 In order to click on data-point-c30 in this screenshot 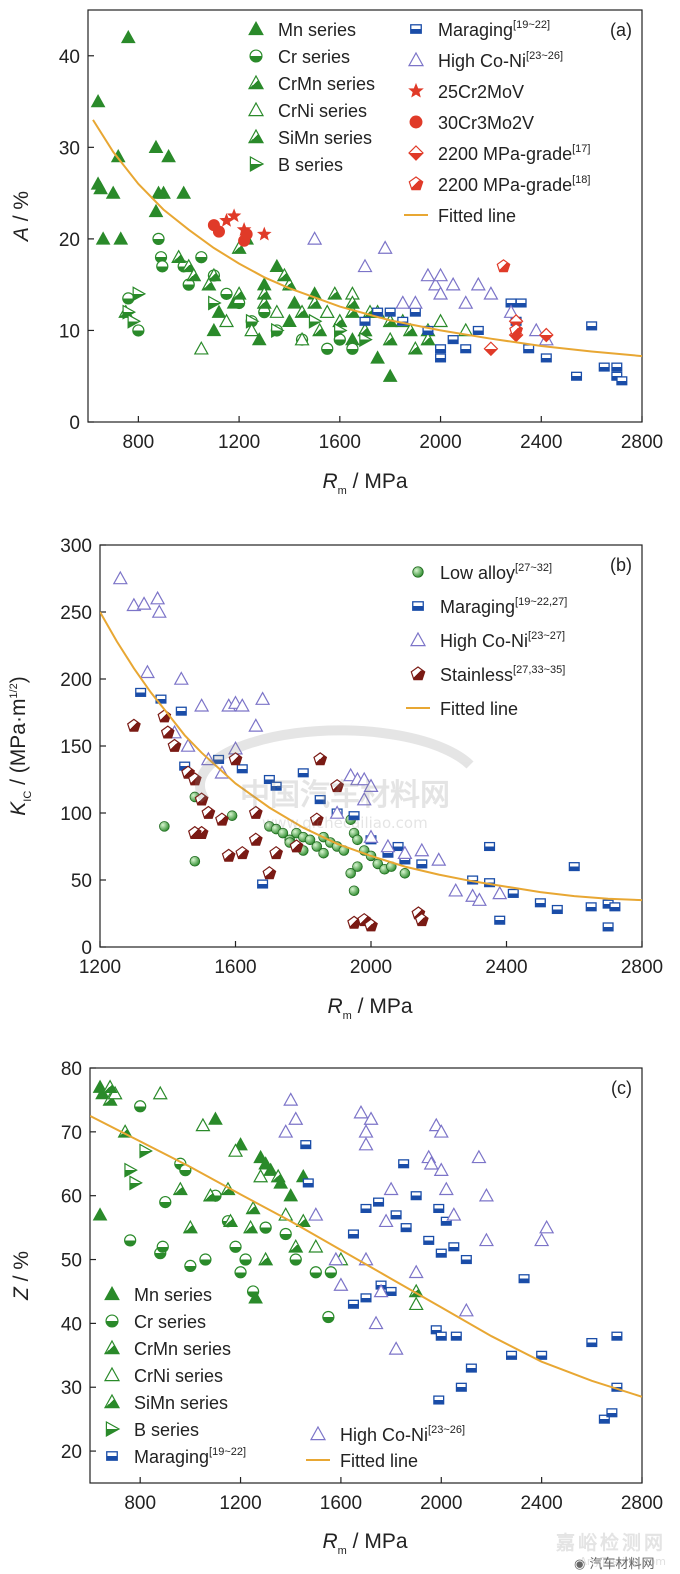, I will do `click(246, 234)`.